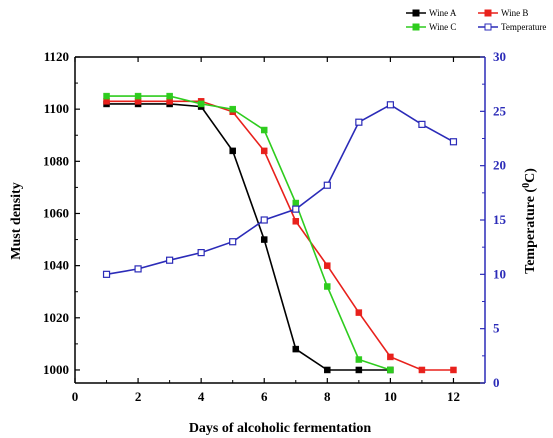  I want to click on legend-marker-temperature, so click(488, 27).